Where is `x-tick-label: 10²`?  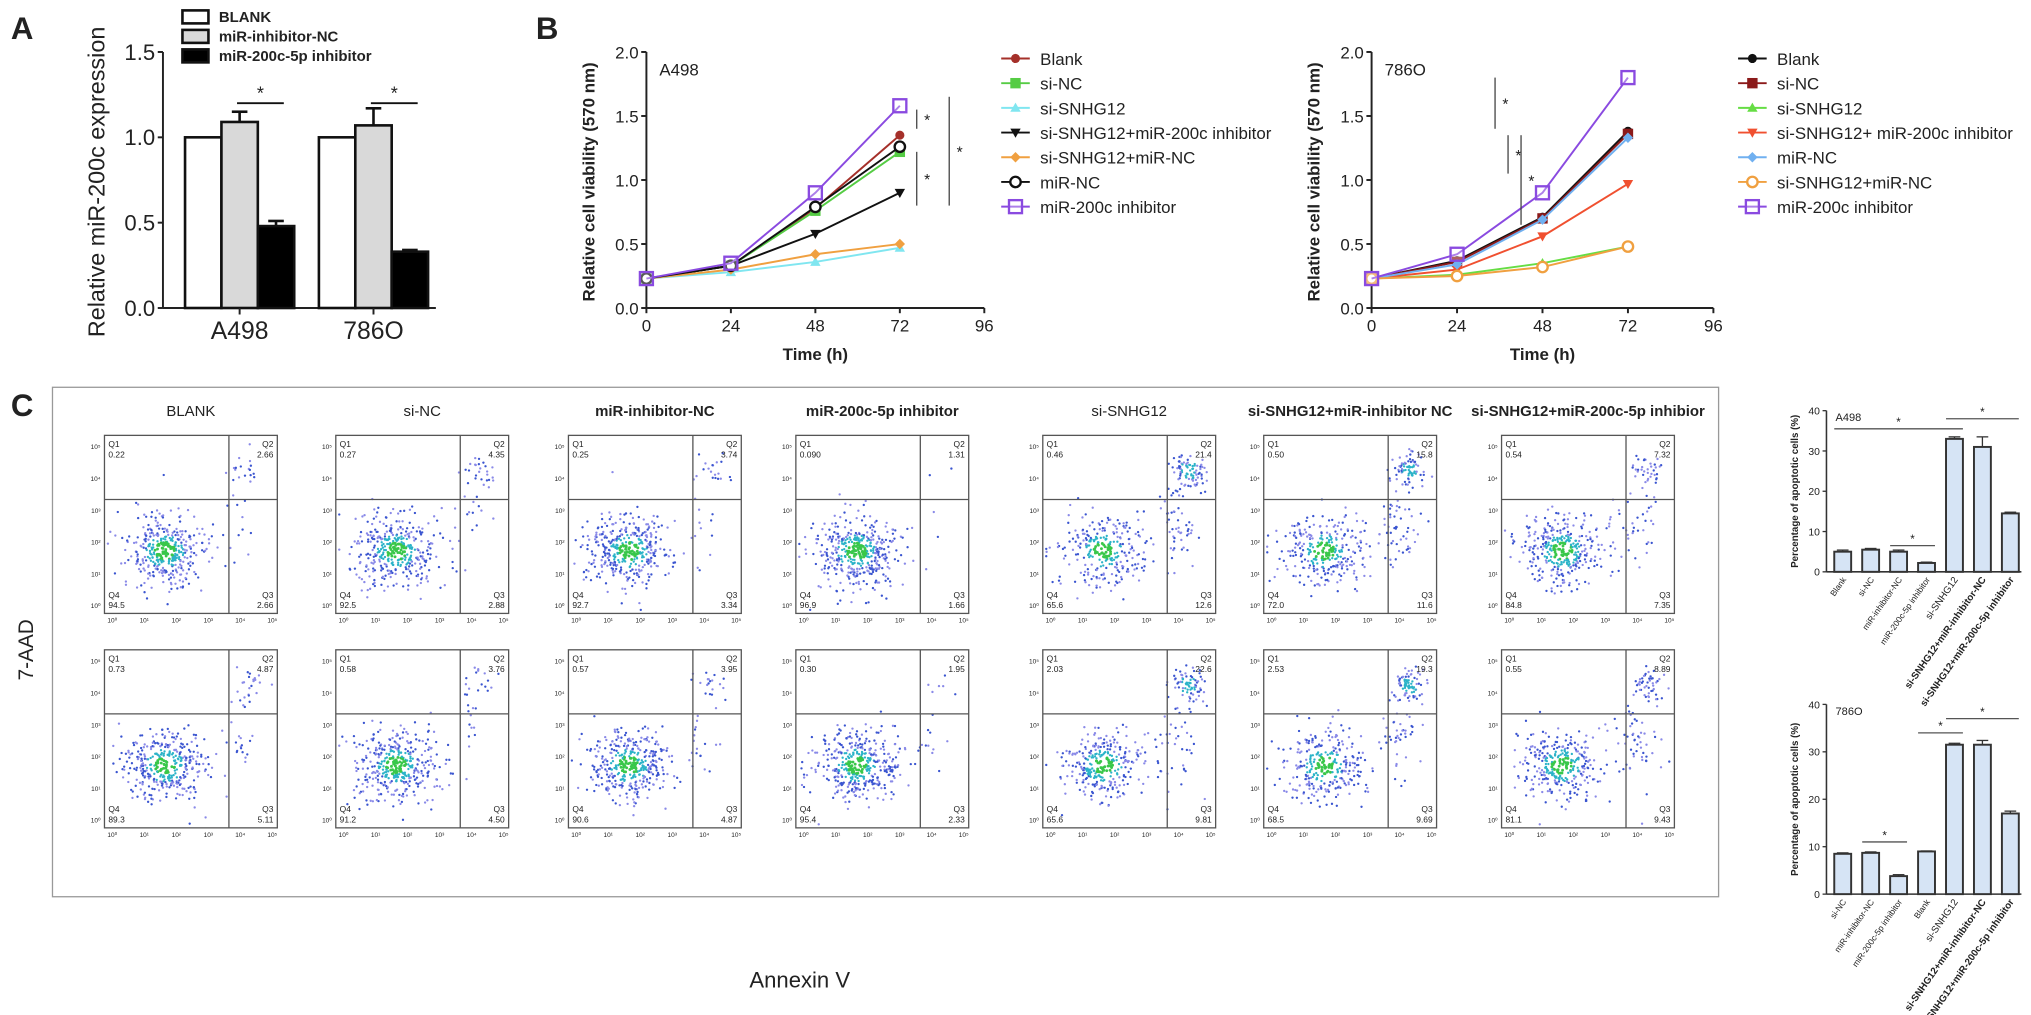
x-tick-label: 10² is located at coordinates (641, 621).